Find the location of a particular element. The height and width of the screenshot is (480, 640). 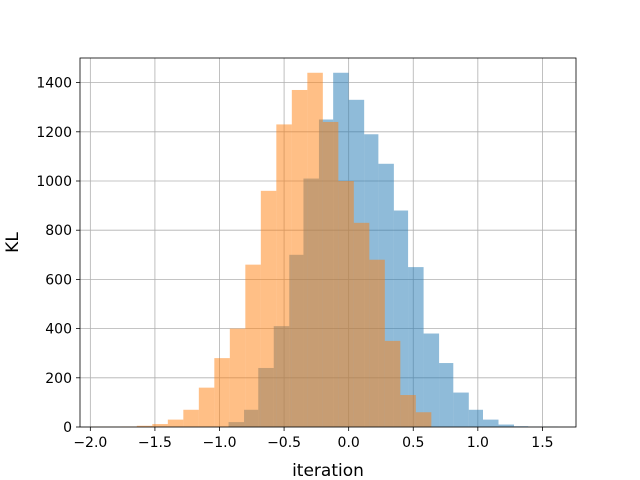

x-tick-label: −2.0 is located at coordinates (90, 443).